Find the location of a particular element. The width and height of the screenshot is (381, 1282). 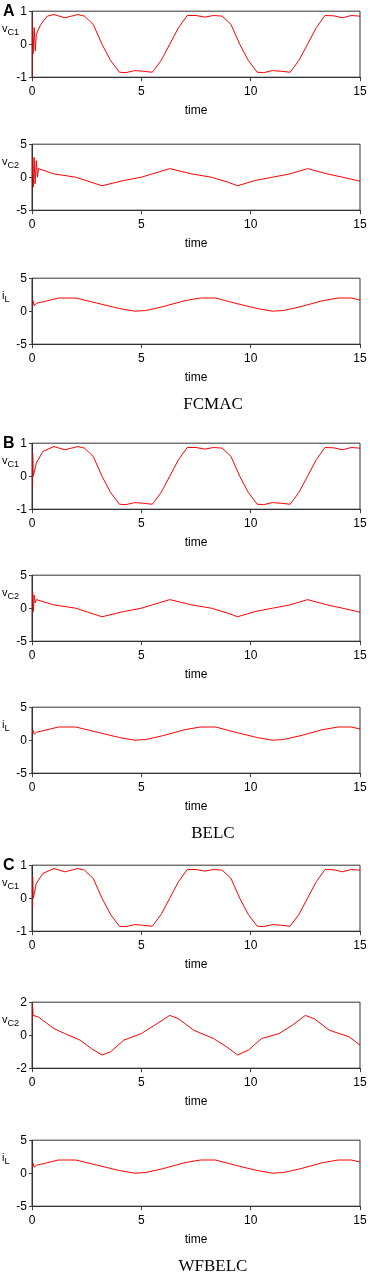

text: WFBELC is located at coordinates (213, 1266).